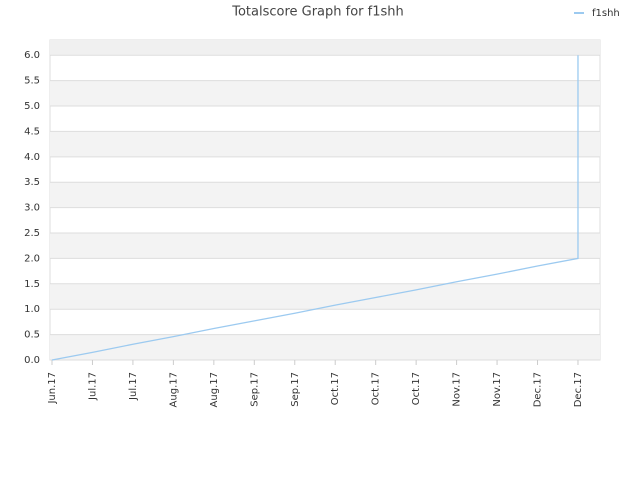 Image resolution: width=640 pixels, height=480 pixels. What do you see at coordinates (32, 258) in the screenshot?
I see `y-tick-label: 2.0` at bounding box center [32, 258].